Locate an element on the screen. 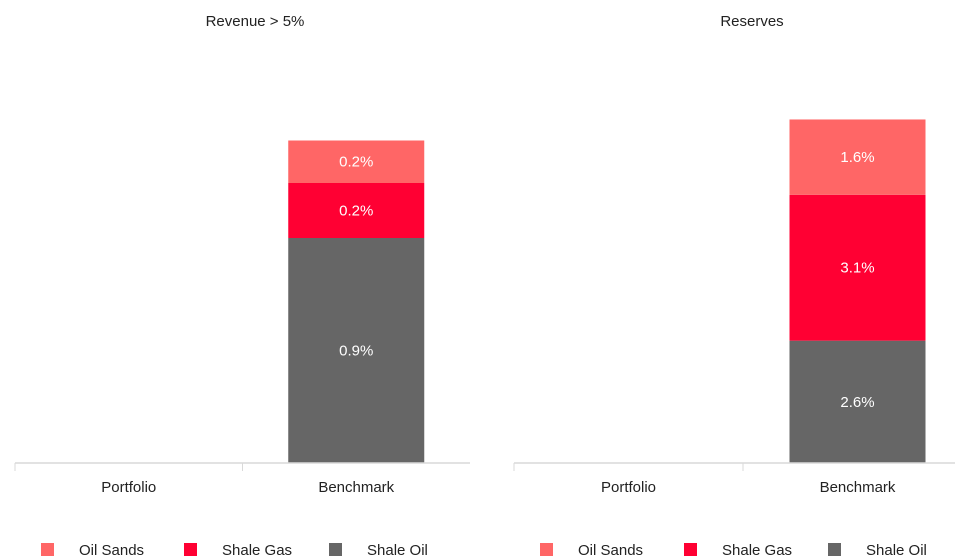 Image resolution: width=956 pixels, height=559 pixels. data-label: 3.1% is located at coordinates (857, 268).